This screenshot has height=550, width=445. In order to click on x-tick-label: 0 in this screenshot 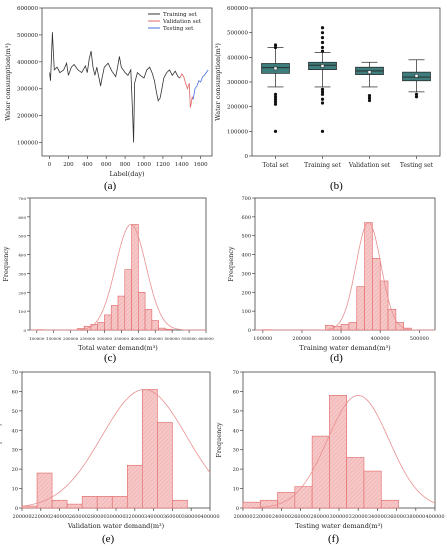, I will do `click(50, 165)`.